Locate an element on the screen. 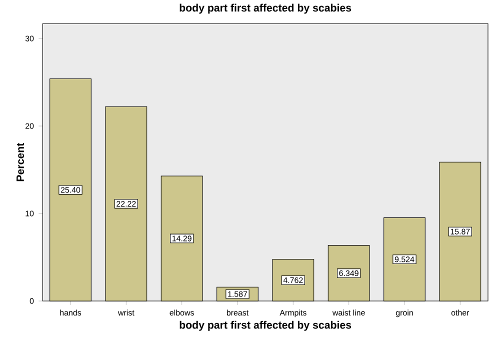  x-axis-title: body part first affected by scabies is located at coordinates (266, 325).